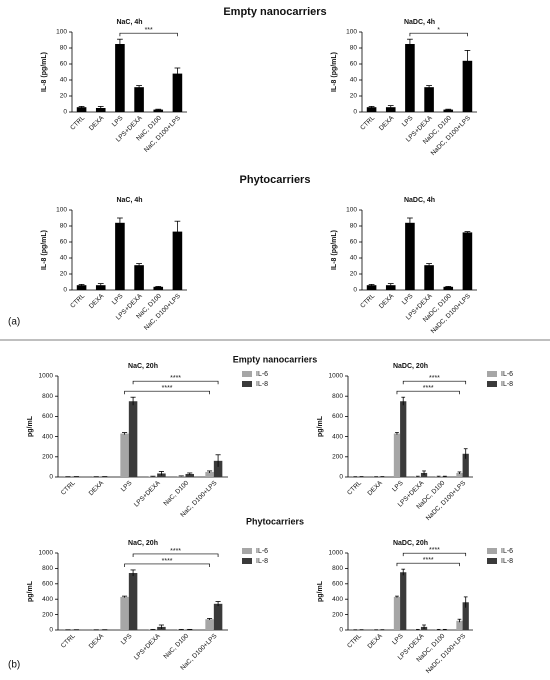 The height and width of the screenshot is (680, 550). Describe the element at coordinates (44, 250) in the screenshot. I see `y-axis-label: IL-8 (pg/mL)` at that location.